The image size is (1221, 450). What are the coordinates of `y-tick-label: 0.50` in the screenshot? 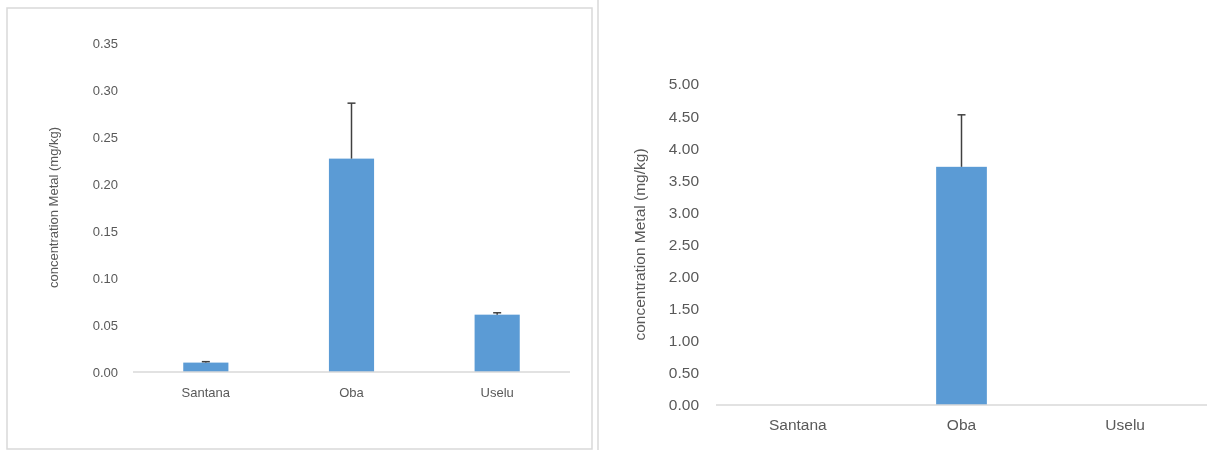 It's located at (684, 373).